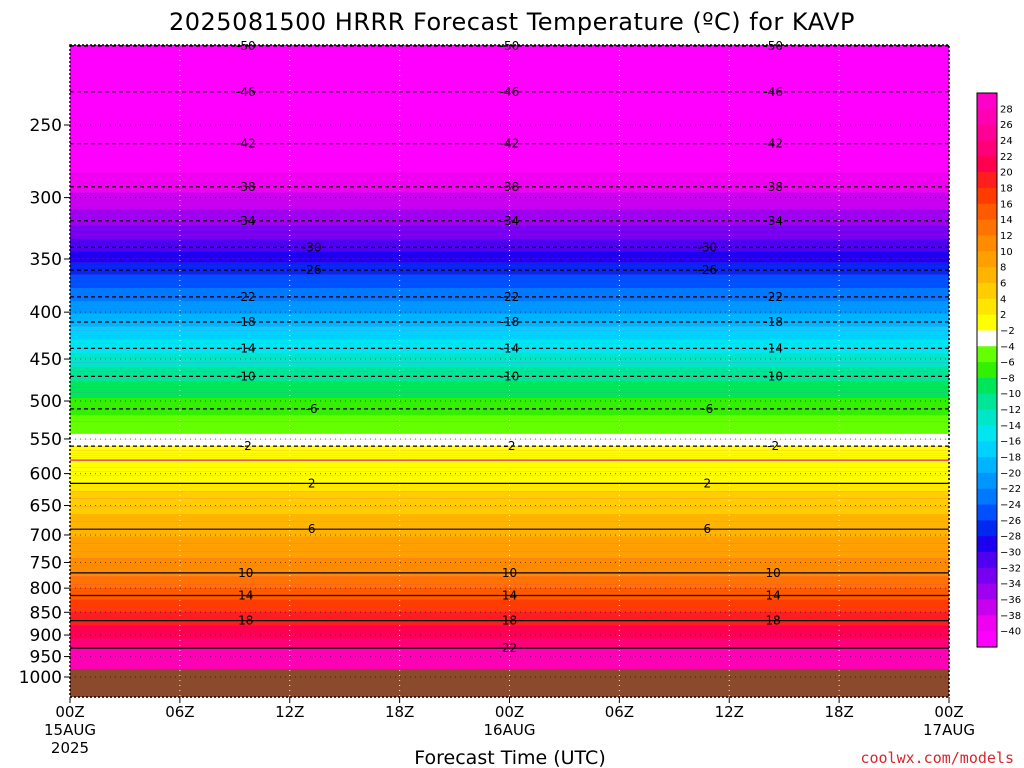 The width and height of the screenshot is (1024, 768). What do you see at coordinates (246, 297) in the screenshot?
I see `isotherm-label: -22` at bounding box center [246, 297].